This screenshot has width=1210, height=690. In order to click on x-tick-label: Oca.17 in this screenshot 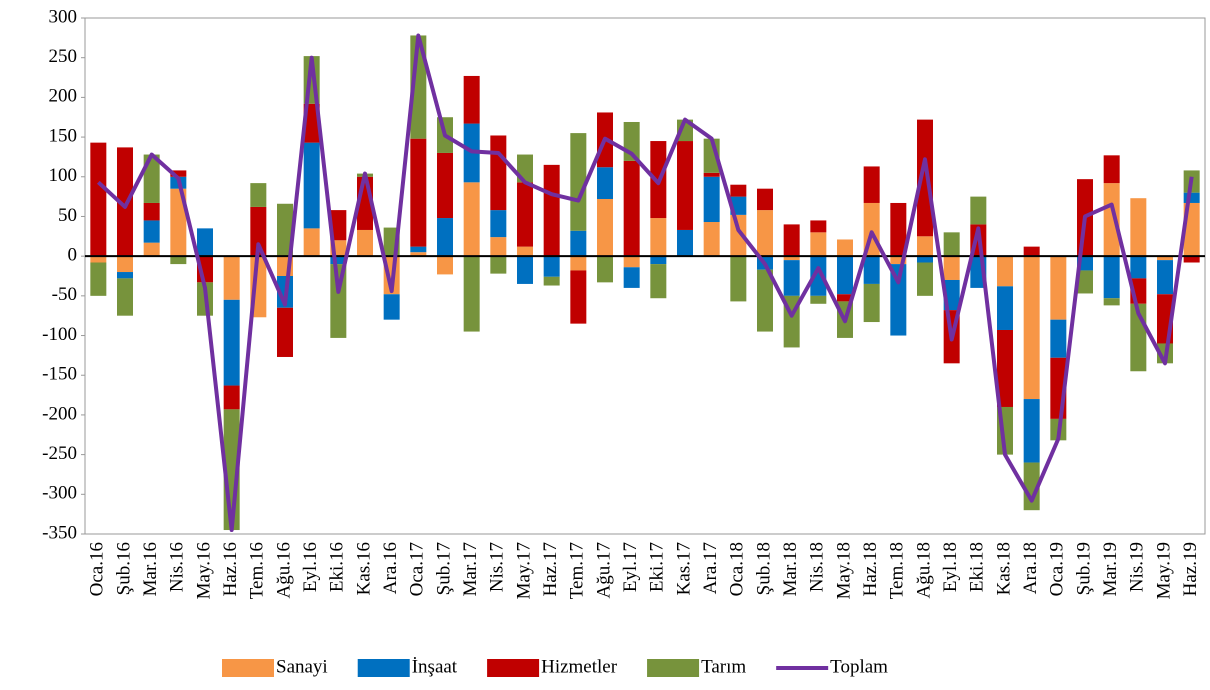, I will do `click(417, 569)`.